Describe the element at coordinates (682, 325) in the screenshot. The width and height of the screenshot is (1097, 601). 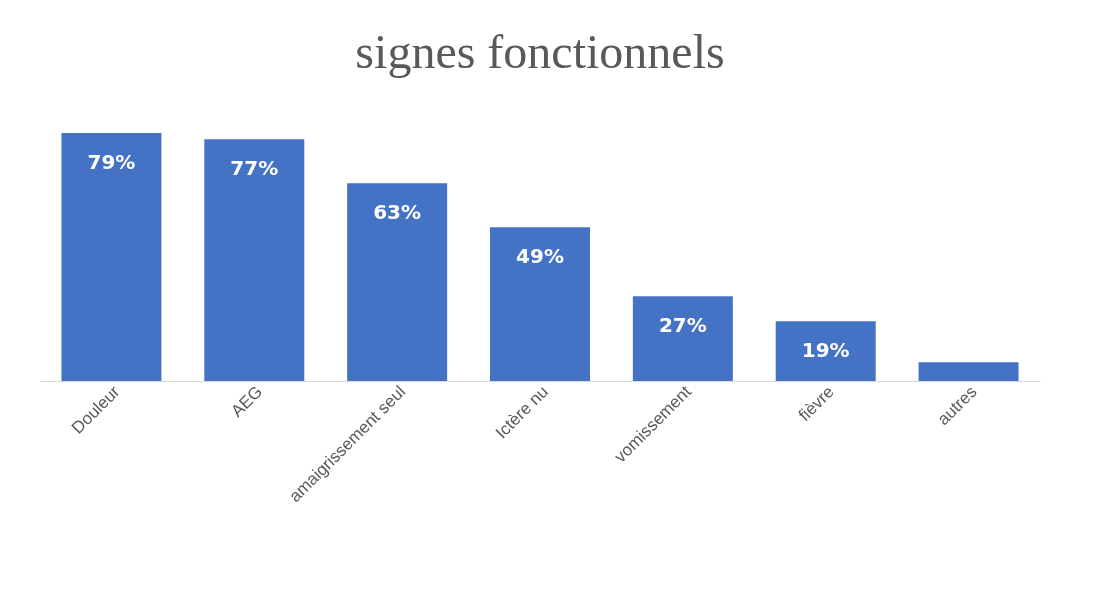
I see `data-label: 27%` at that location.